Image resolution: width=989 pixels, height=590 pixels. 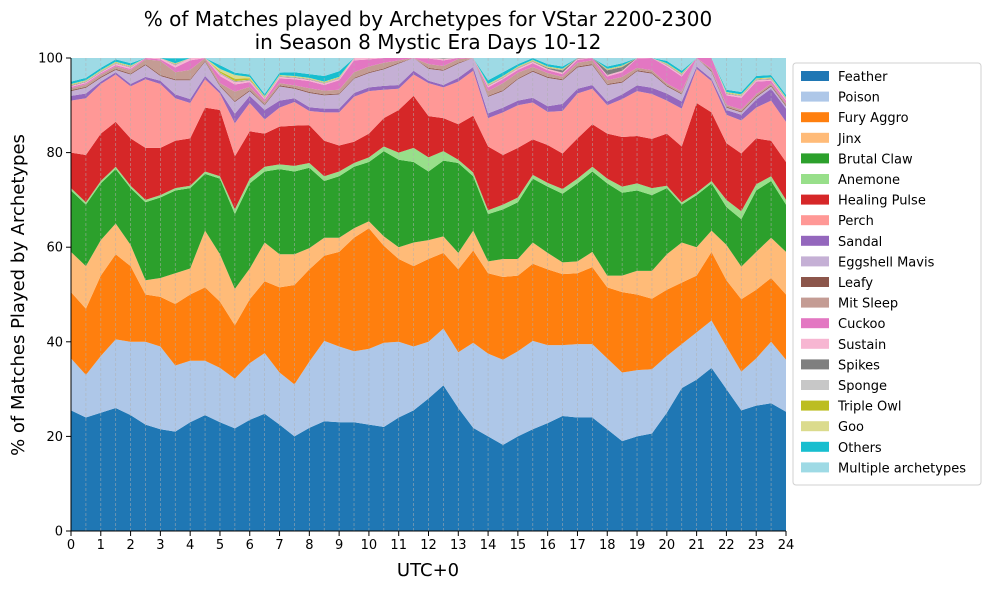 I want to click on x-tick-label: 18, so click(x=607, y=545).